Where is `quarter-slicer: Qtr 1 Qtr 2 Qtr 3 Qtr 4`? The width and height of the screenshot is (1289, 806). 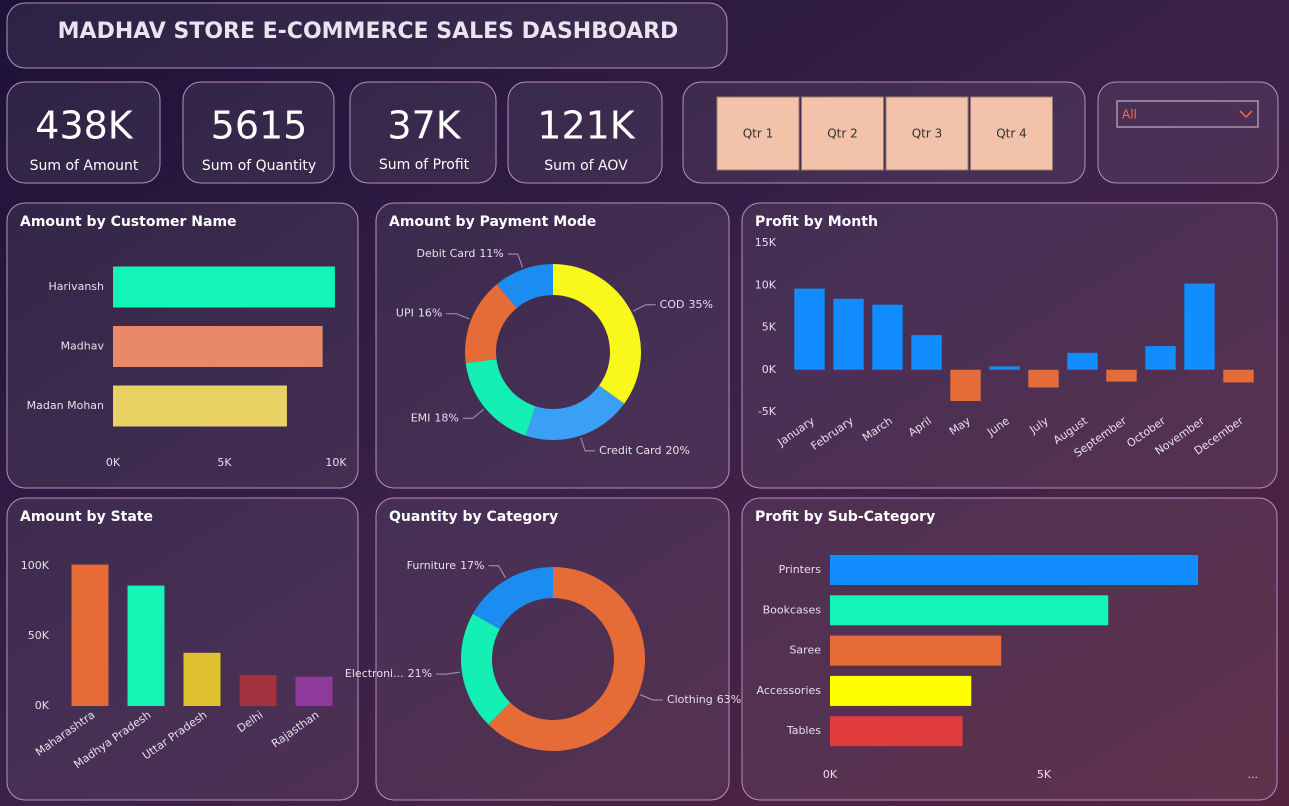
quarter-slicer: Qtr 1 Qtr 2 Qtr 3 Qtr 4 is located at coordinates (884, 133).